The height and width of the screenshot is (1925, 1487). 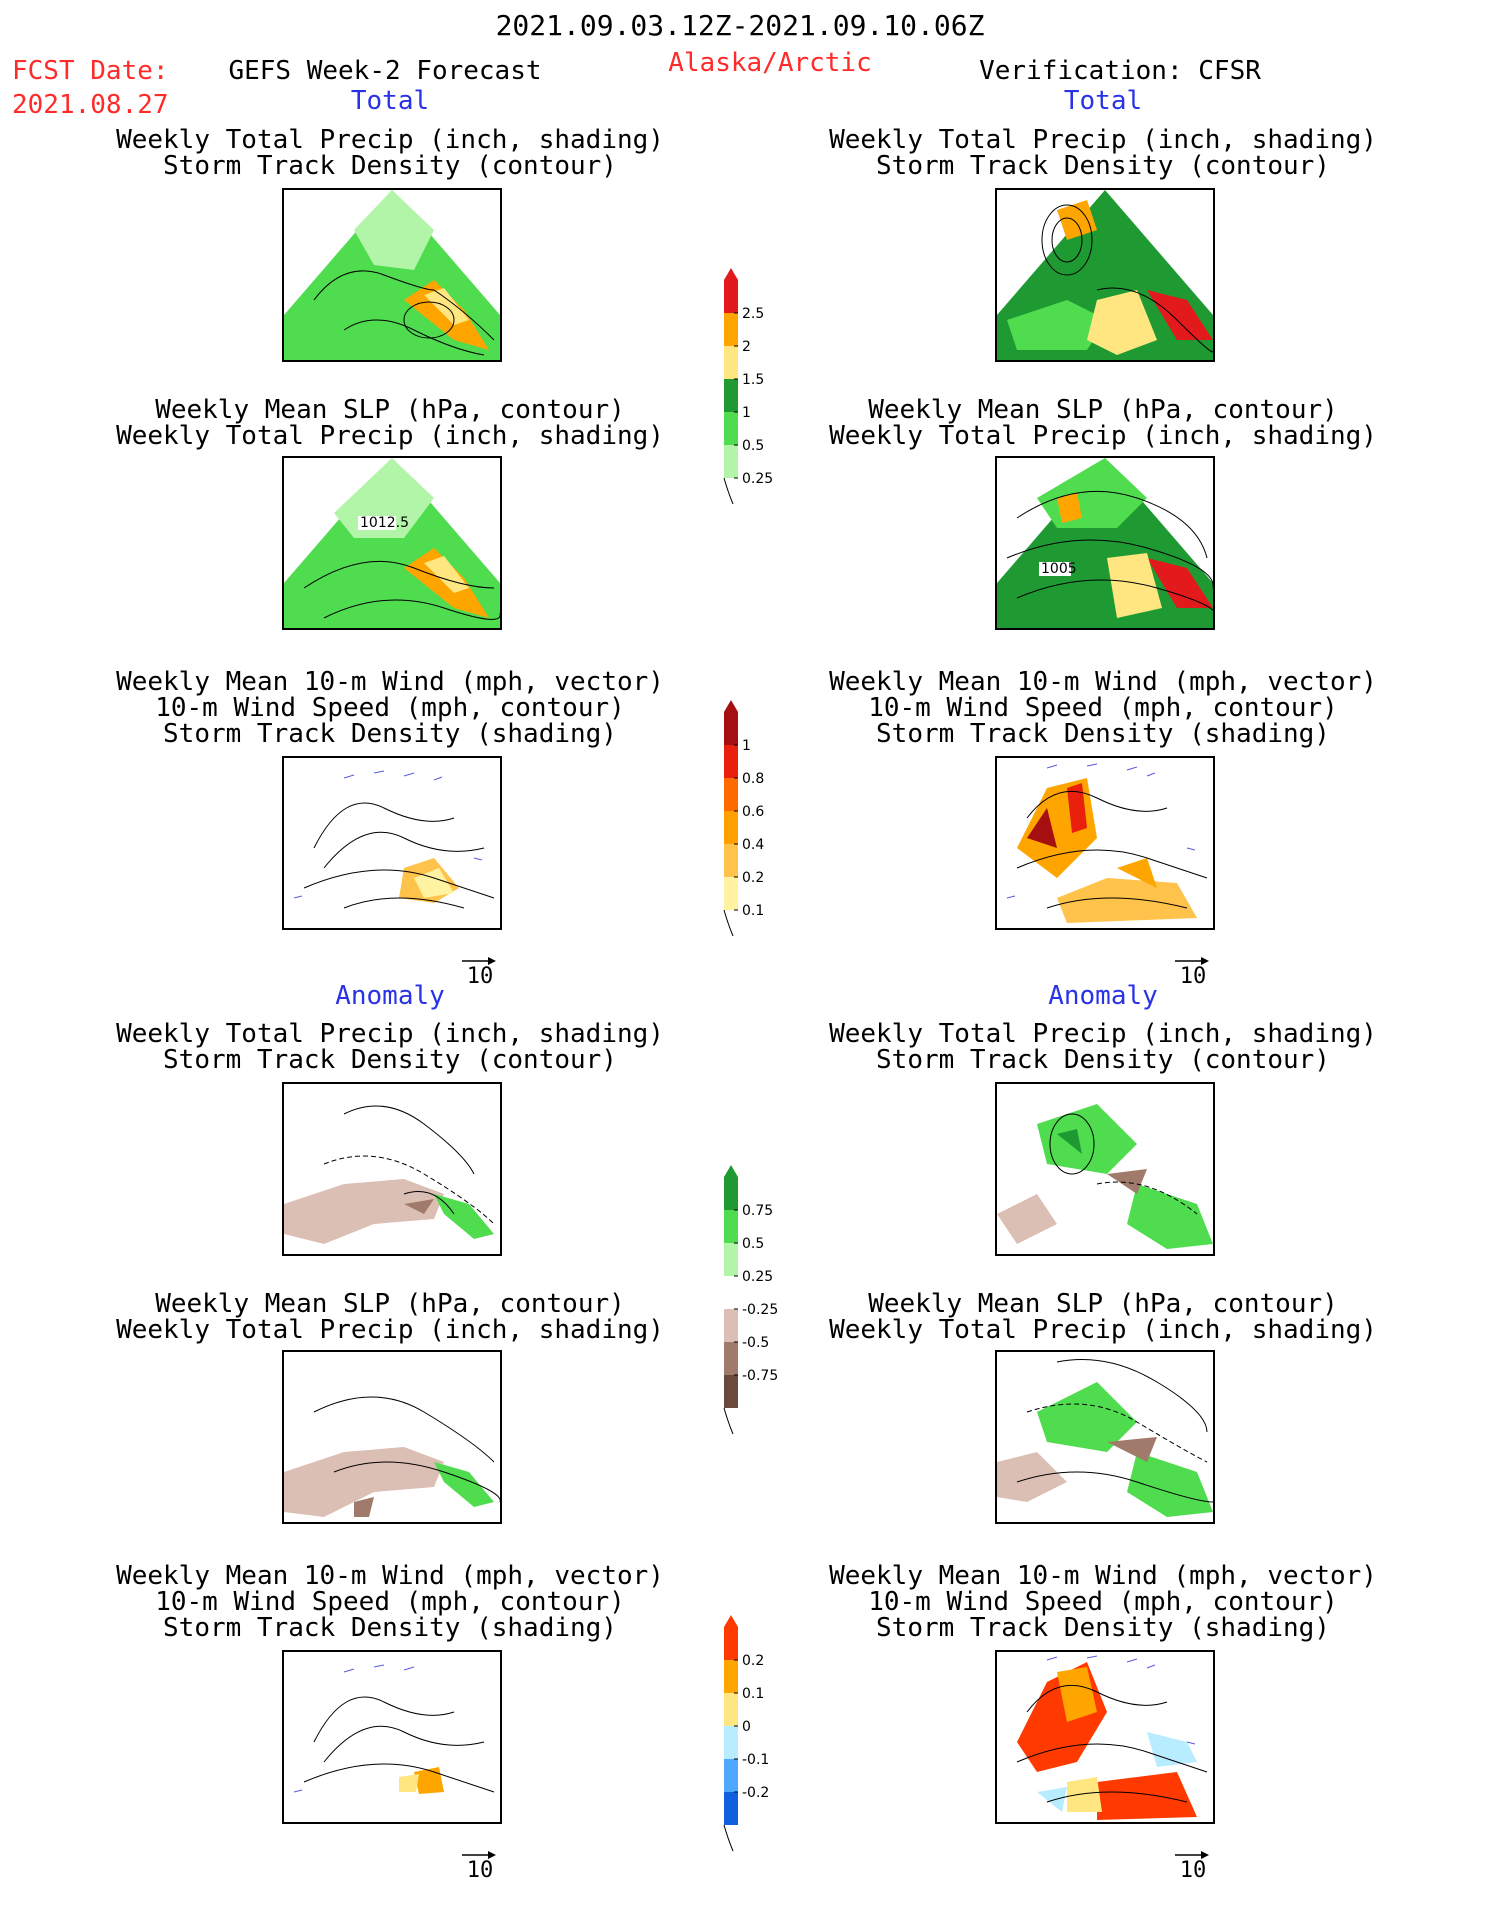 What do you see at coordinates (757, 1277) in the screenshot?
I see `colorbar-tick-label: 0.25` at bounding box center [757, 1277].